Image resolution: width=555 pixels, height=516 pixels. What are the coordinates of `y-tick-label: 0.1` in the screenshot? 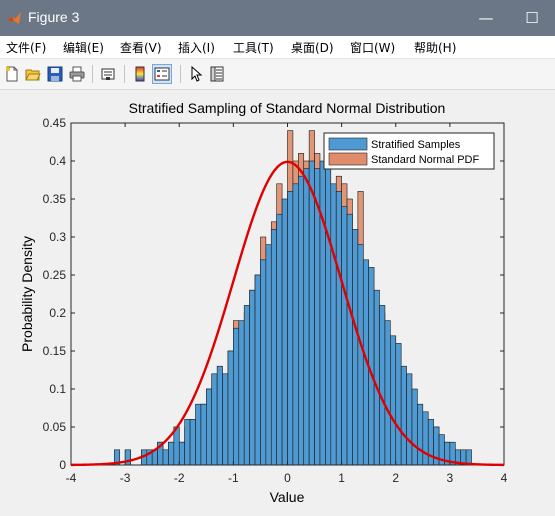 It's located at (57, 389).